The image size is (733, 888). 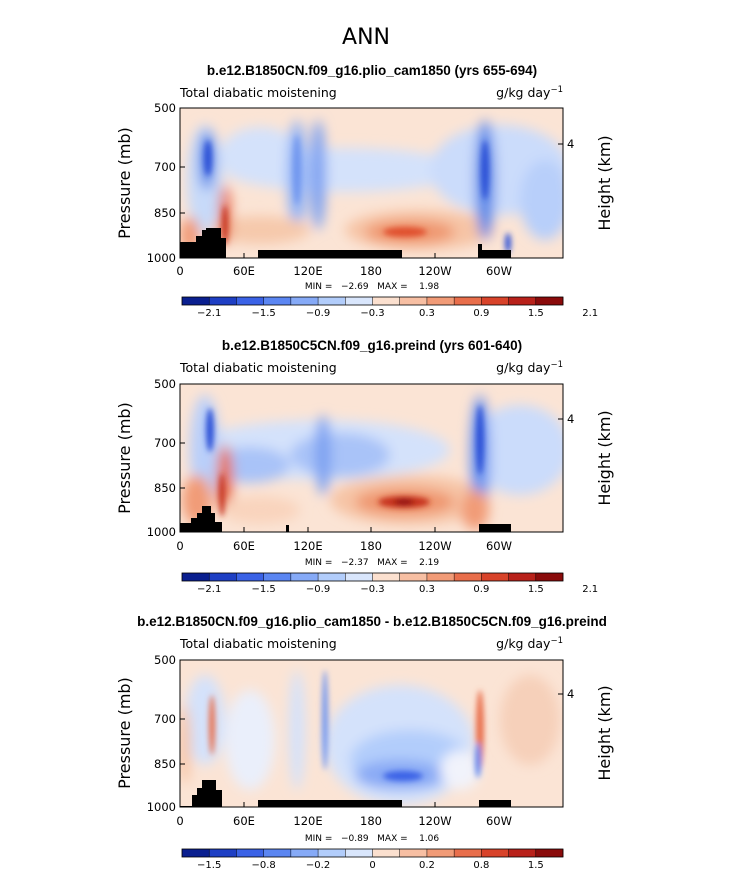 What do you see at coordinates (165, 443) in the screenshot?
I see `panel-2-ytick: 700` at bounding box center [165, 443].